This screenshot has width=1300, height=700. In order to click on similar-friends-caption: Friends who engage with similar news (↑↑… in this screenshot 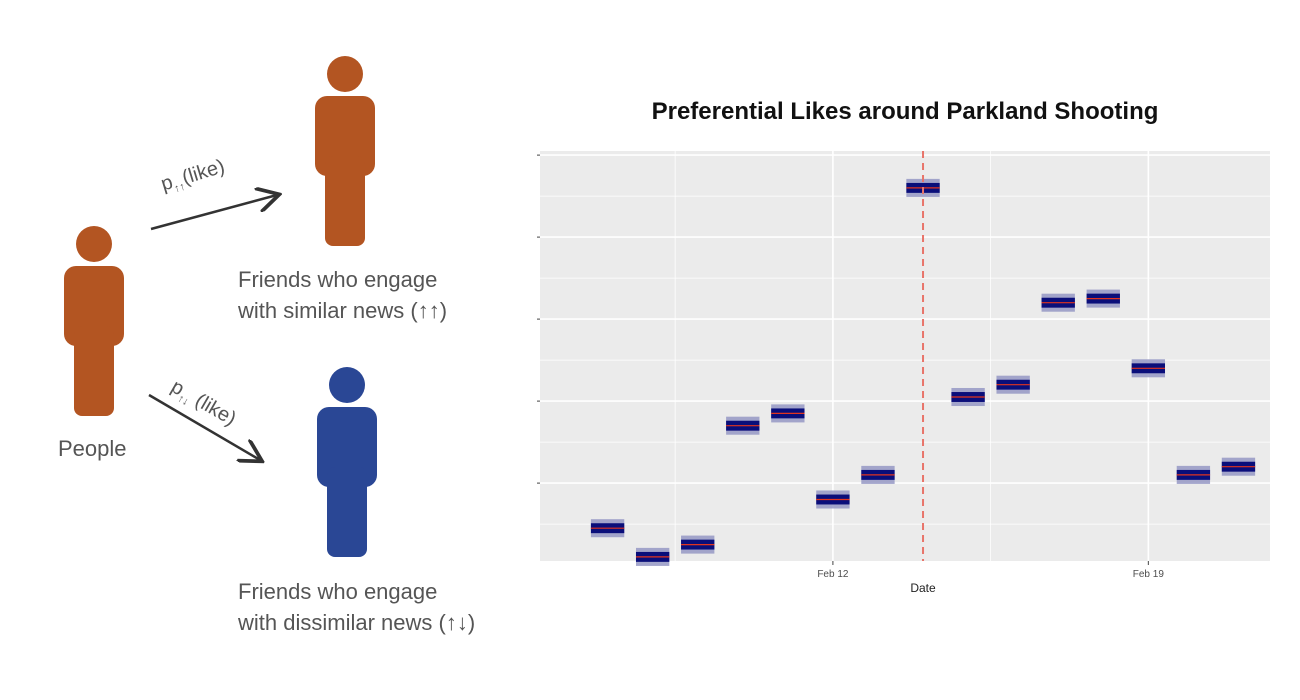, I will do `click(342, 295)`.